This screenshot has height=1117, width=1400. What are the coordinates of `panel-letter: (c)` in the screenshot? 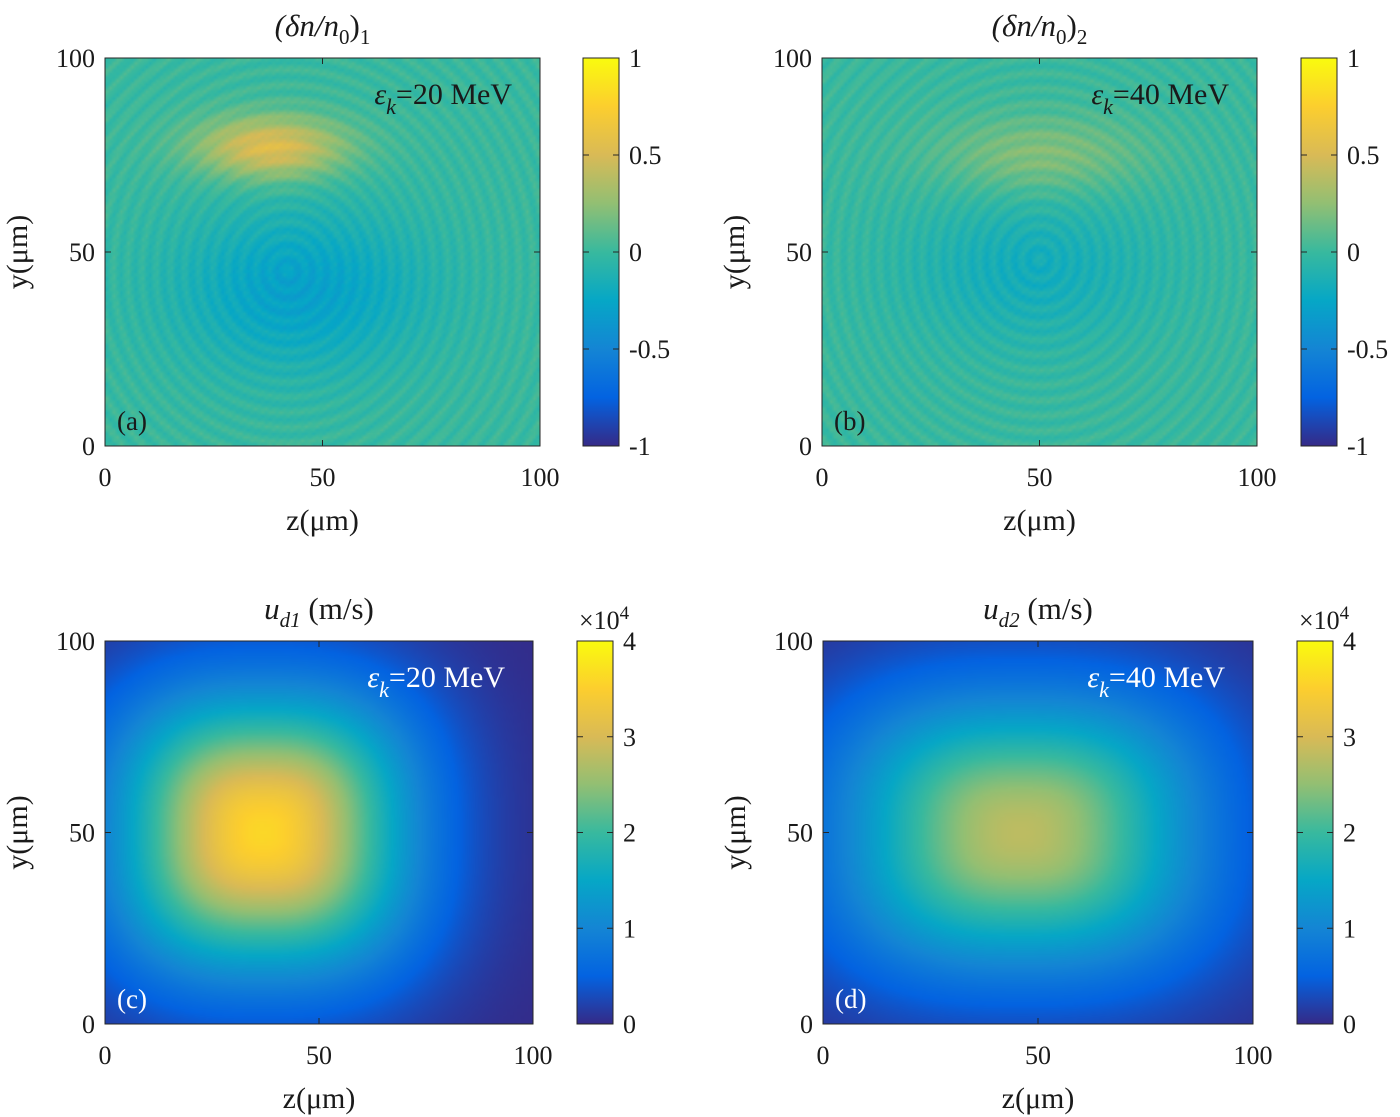 It's located at (132, 999).